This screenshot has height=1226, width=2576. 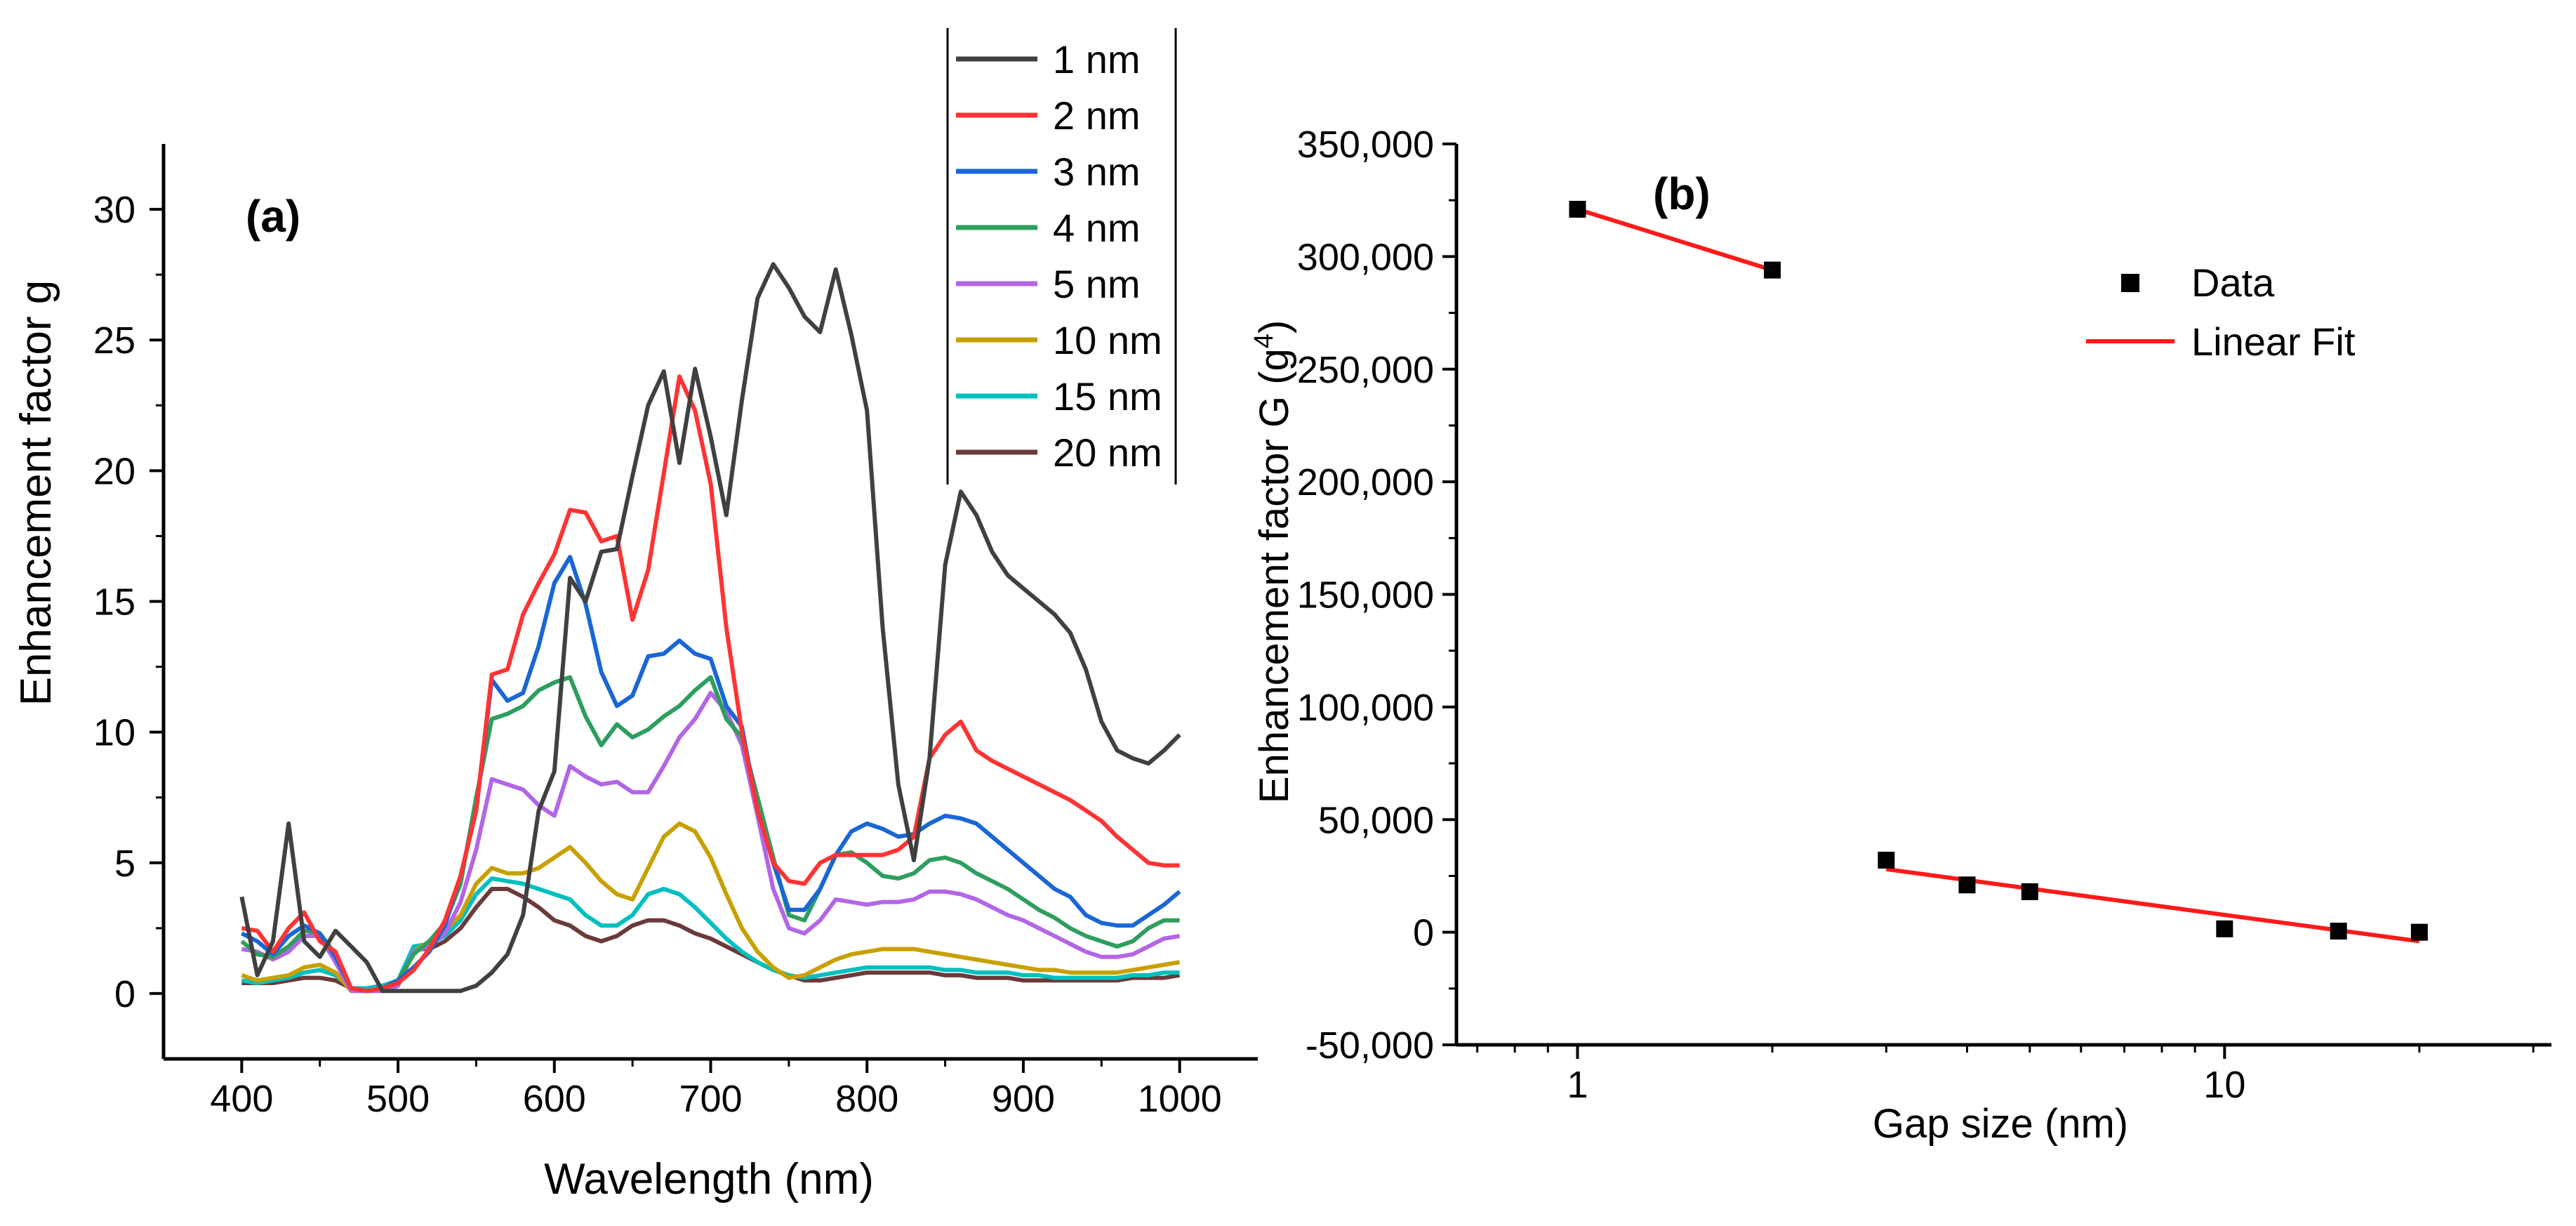 I want to click on panel-b-y-tick-label: 100,000, so click(x=1366, y=708).